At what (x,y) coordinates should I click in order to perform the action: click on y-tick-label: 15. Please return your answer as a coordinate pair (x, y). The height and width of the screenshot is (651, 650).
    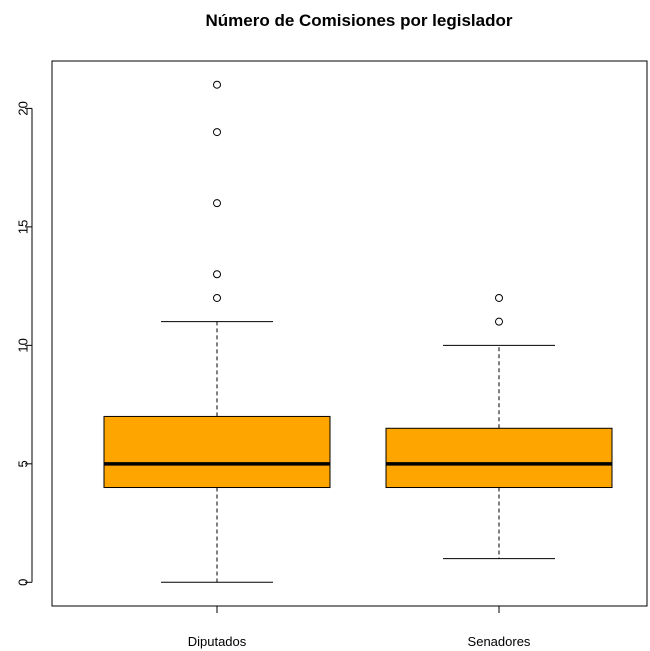
    Looking at the image, I should click on (22, 227).